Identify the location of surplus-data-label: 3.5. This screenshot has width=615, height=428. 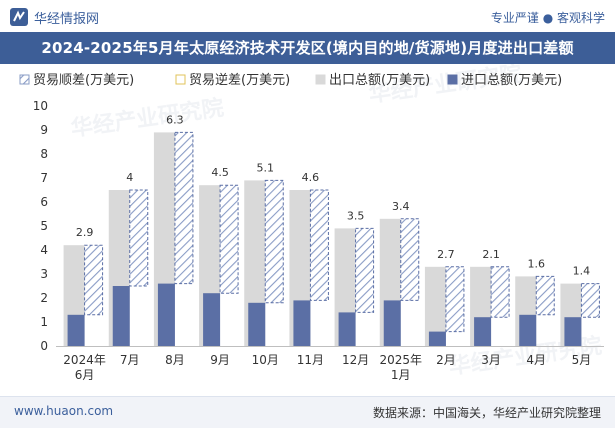
(356, 215).